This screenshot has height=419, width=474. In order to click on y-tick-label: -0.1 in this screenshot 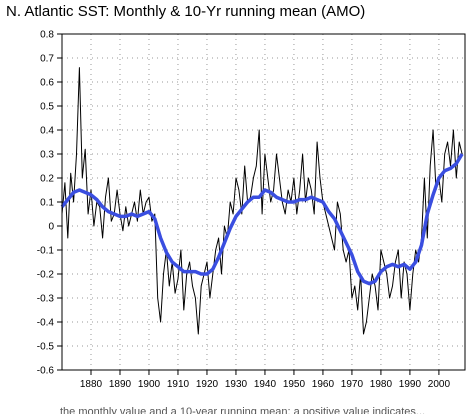, I will do `click(46, 251)`.